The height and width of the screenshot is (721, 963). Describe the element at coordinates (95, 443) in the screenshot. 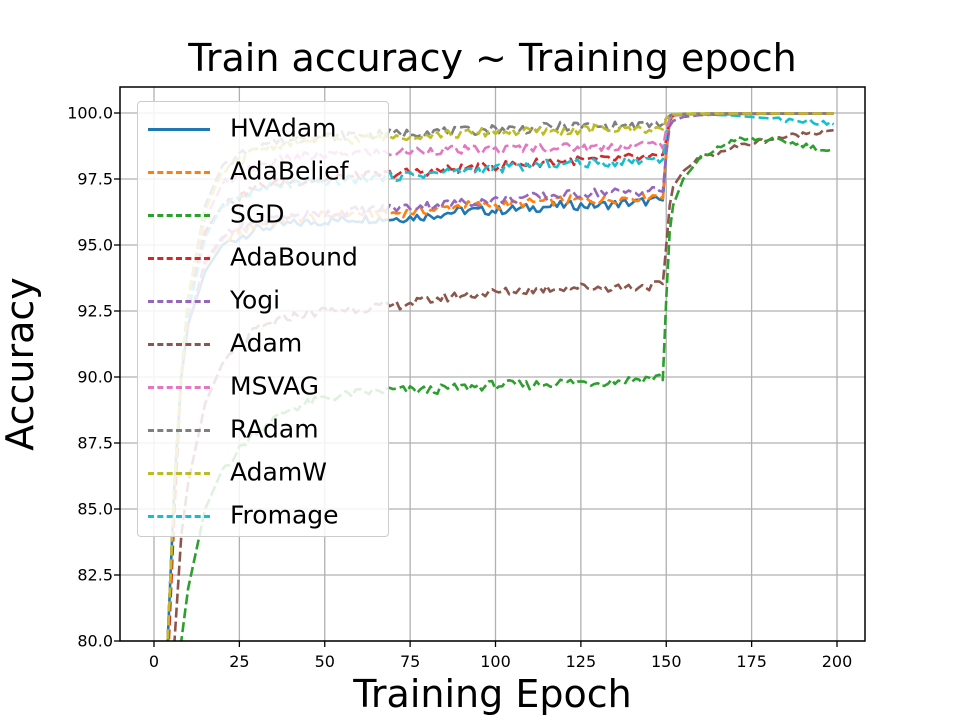

I see `y-tick-label: 87.5` at that location.